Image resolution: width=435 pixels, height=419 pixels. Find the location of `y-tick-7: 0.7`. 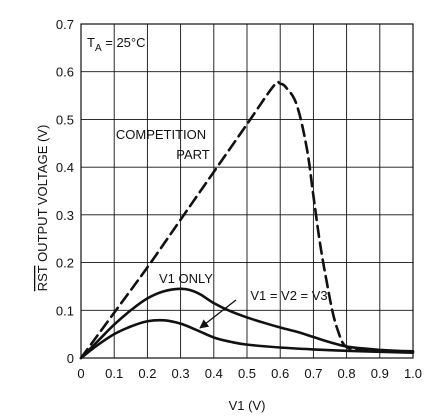

y-tick-7: 0.7 is located at coordinates (65, 24).